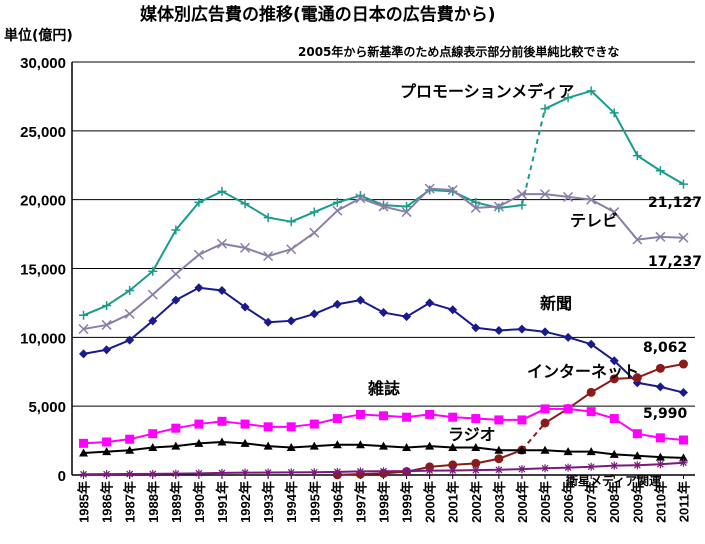 Image resolution: width=705 pixels, height=544 pixels. I want to click on series-label-promotion: プロモーションメディア, so click(487, 91).